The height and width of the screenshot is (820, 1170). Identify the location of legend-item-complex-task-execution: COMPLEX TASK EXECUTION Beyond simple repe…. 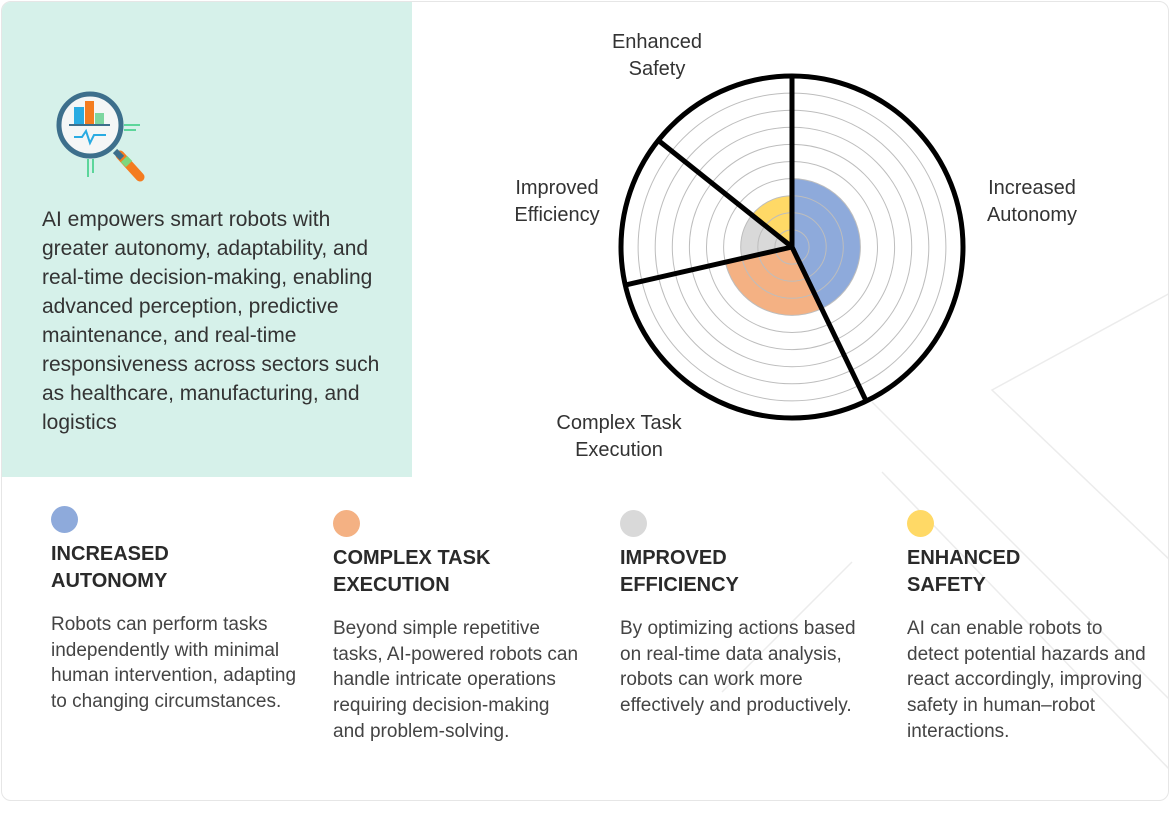
(455, 627).